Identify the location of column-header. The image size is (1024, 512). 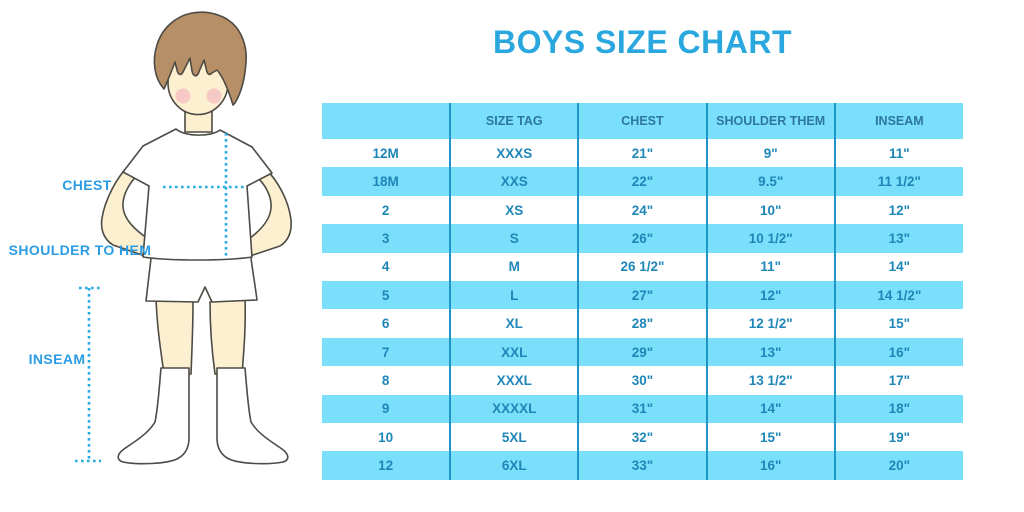
(387, 121).